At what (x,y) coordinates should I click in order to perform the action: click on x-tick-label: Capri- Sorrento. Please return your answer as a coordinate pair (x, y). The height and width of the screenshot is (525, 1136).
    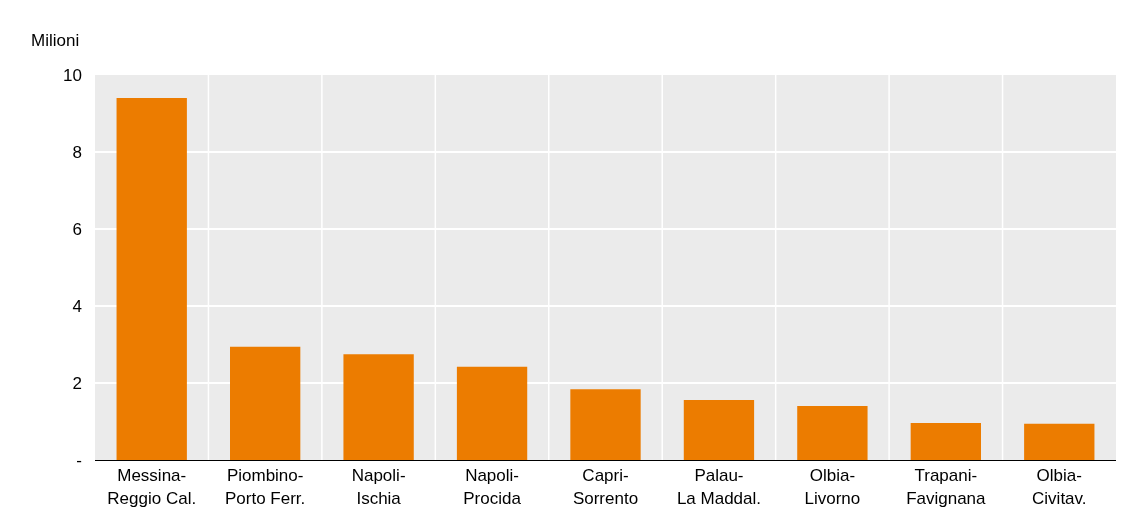
    Looking at the image, I should click on (605, 487).